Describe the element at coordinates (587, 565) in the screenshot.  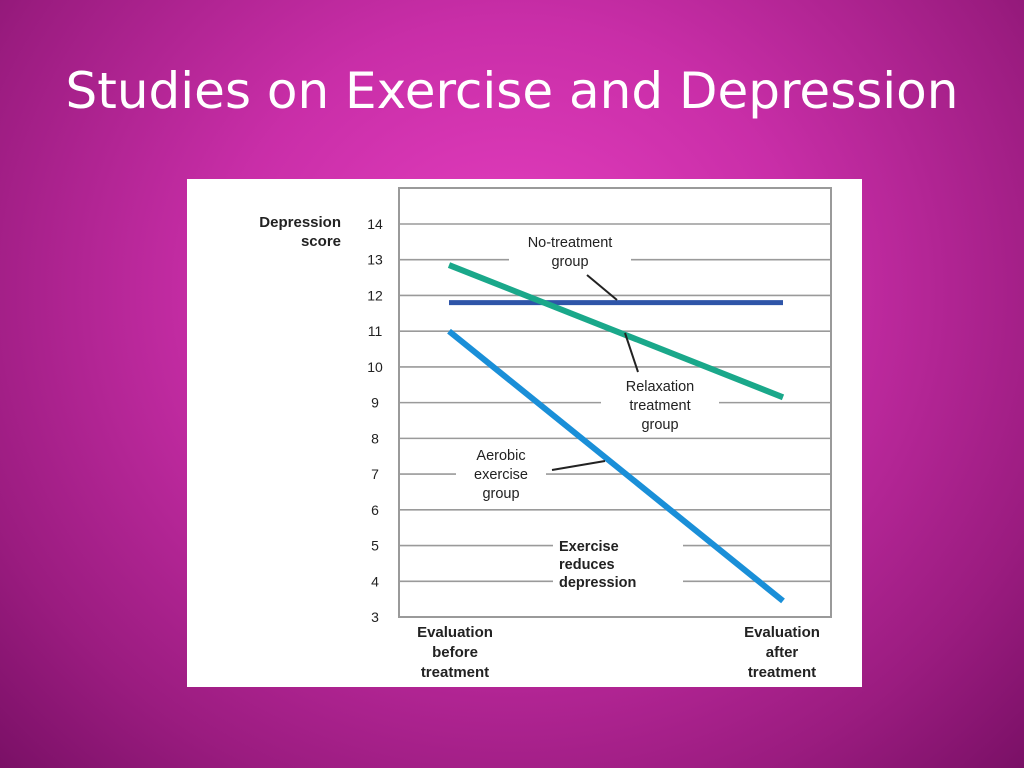
I see `annotation-conclusion-line-2: reduces` at that location.